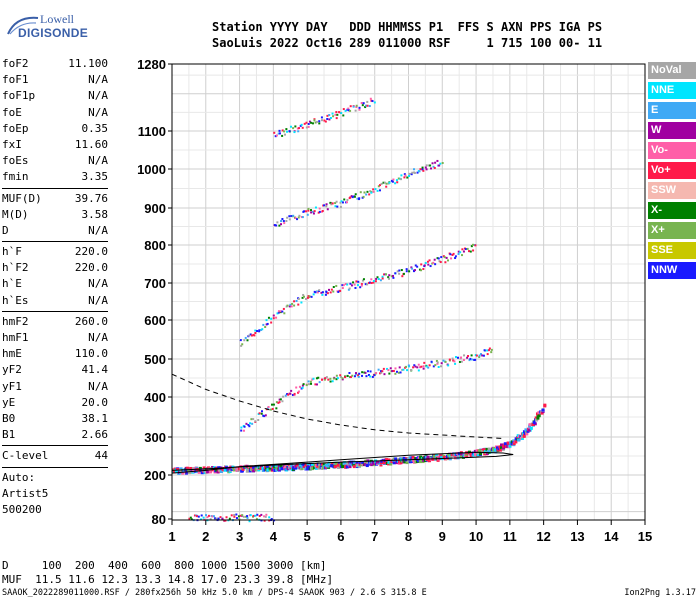 This screenshot has height=600, width=700. Describe the element at coordinates (55, 370) in the screenshot. I see `param-row: yF2 41.4` at that location.